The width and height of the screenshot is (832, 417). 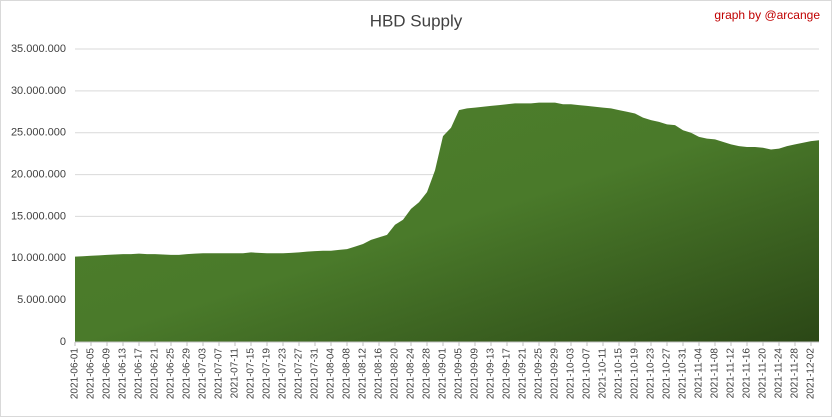 What do you see at coordinates (315, 374) in the screenshot?
I see `x-tick-label: 2021-07-31` at bounding box center [315, 374].